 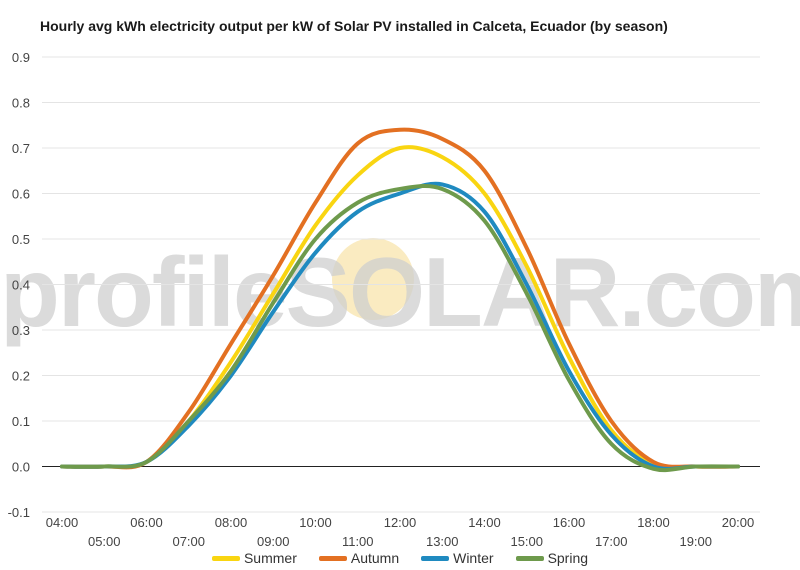 What do you see at coordinates (484, 522) in the screenshot?
I see `x-tick-label: 14:00` at bounding box center [484, 522].